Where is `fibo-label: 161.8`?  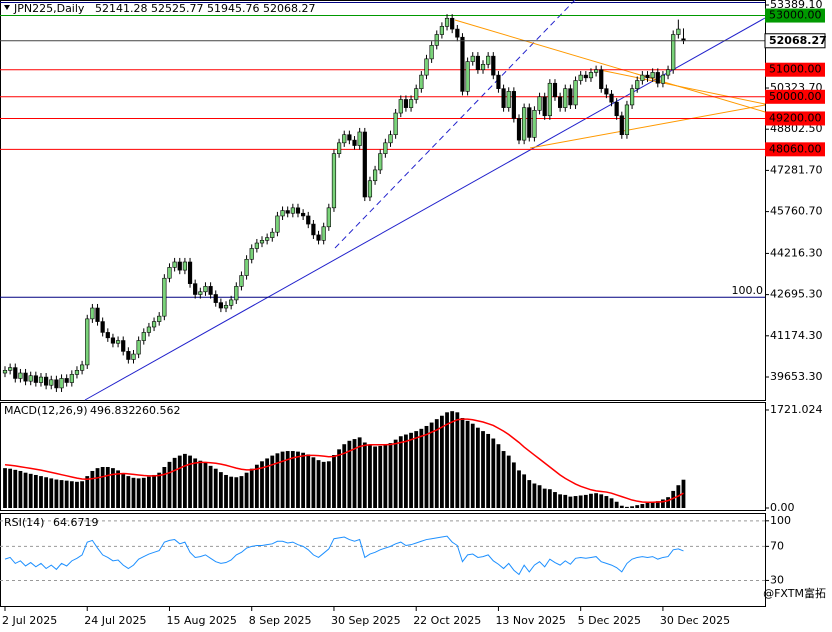
fibo-label: 161.8 is located at coordinates (748, 1).